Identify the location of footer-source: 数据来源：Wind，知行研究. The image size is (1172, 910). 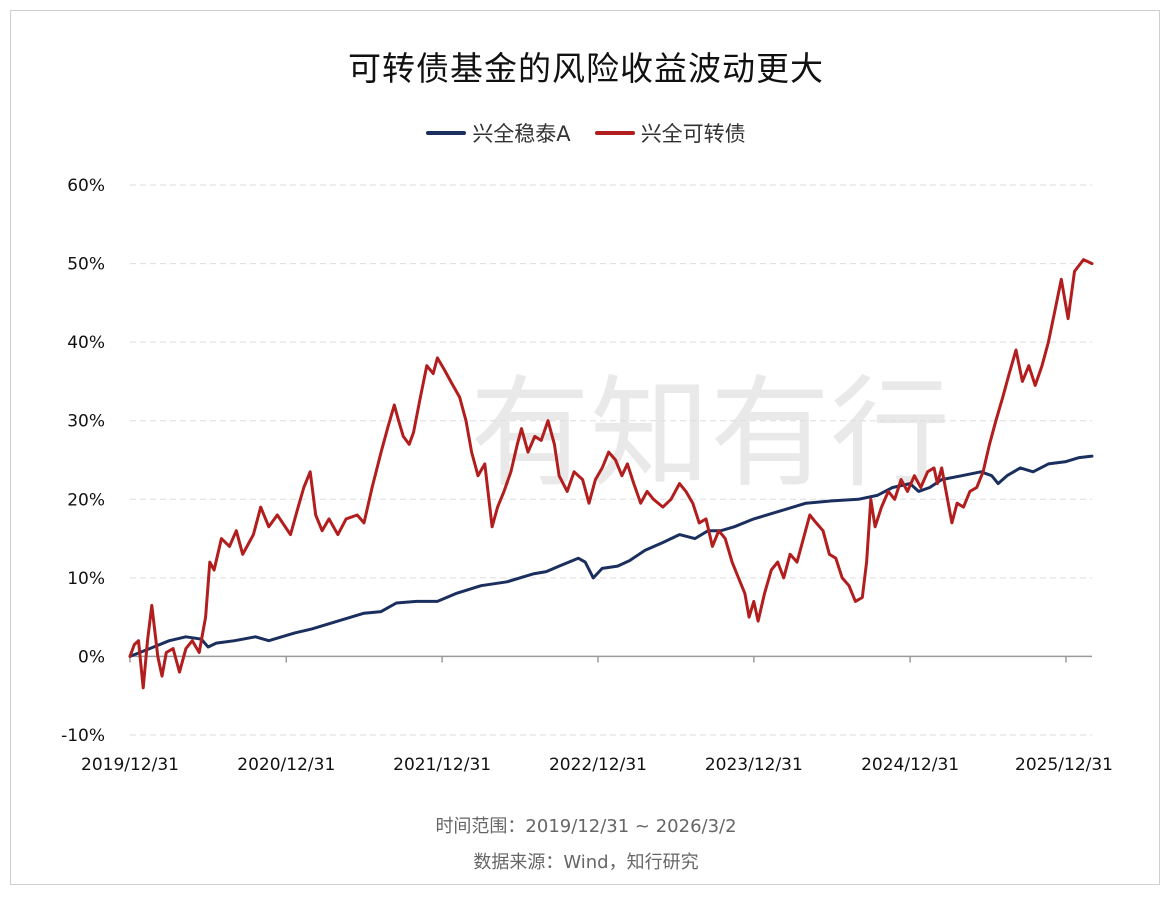
(586, 862).